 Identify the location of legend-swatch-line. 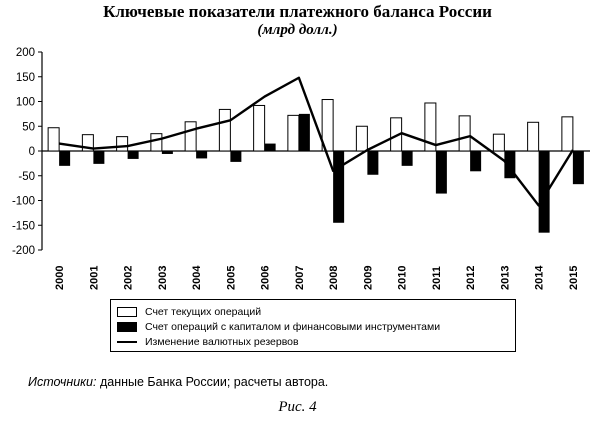
(127, 342).